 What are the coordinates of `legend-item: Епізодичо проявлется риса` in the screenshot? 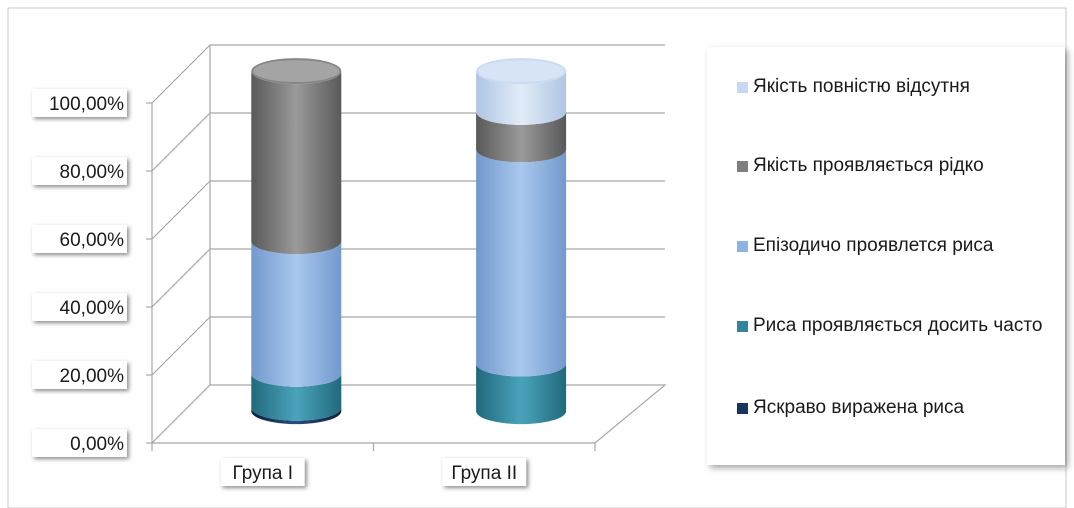 It's located at (897, 246).